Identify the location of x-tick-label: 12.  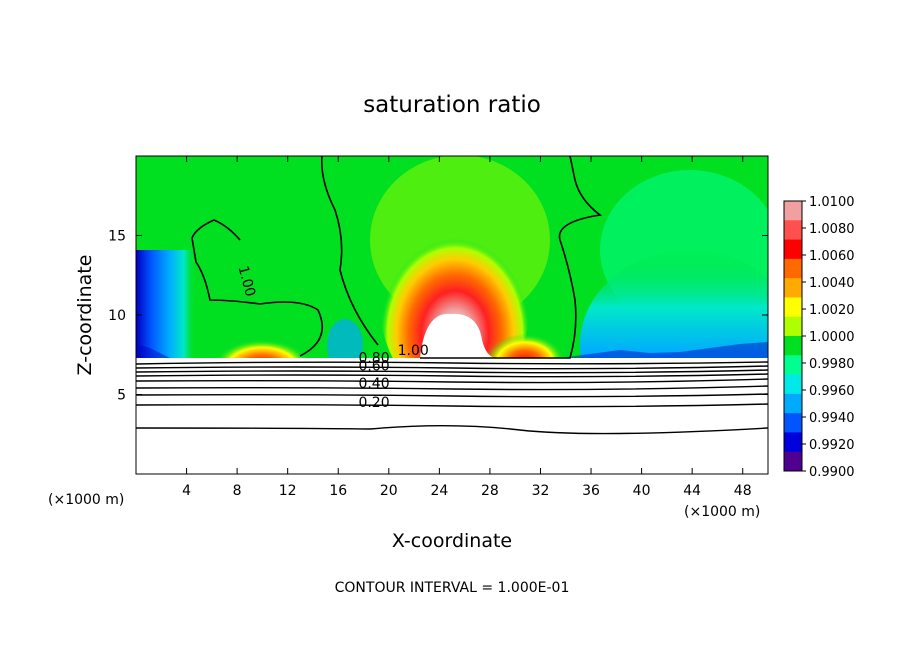
(288, 491).